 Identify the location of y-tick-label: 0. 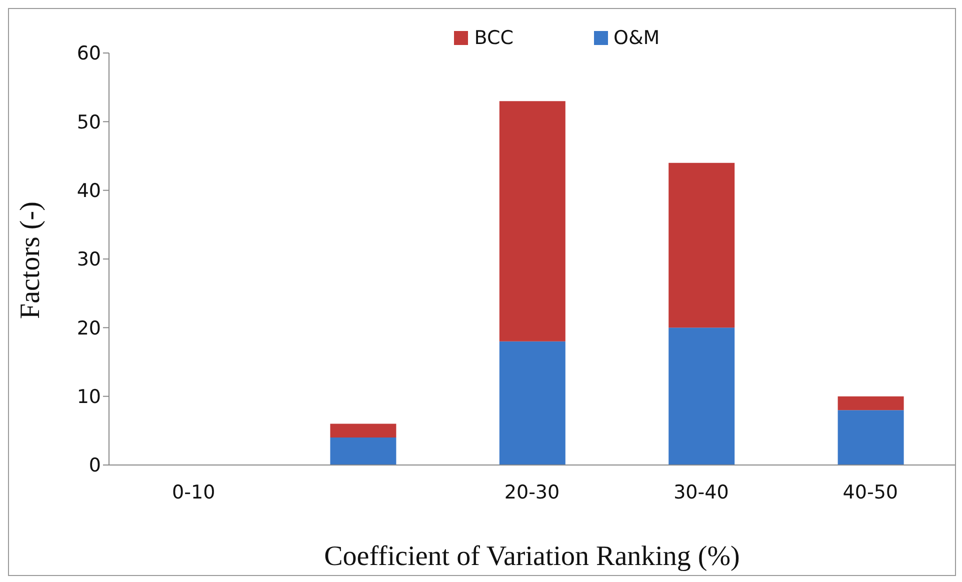
(94, 465).